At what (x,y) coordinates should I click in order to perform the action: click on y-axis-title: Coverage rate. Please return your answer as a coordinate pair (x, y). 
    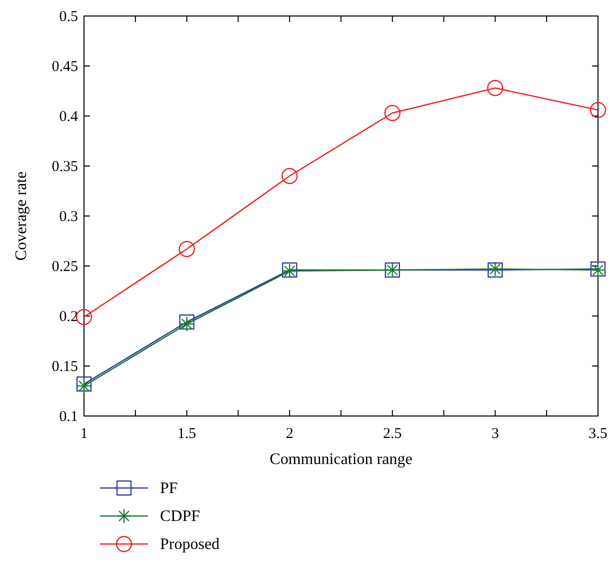
    Looking at the image, I should click on (21, 216).